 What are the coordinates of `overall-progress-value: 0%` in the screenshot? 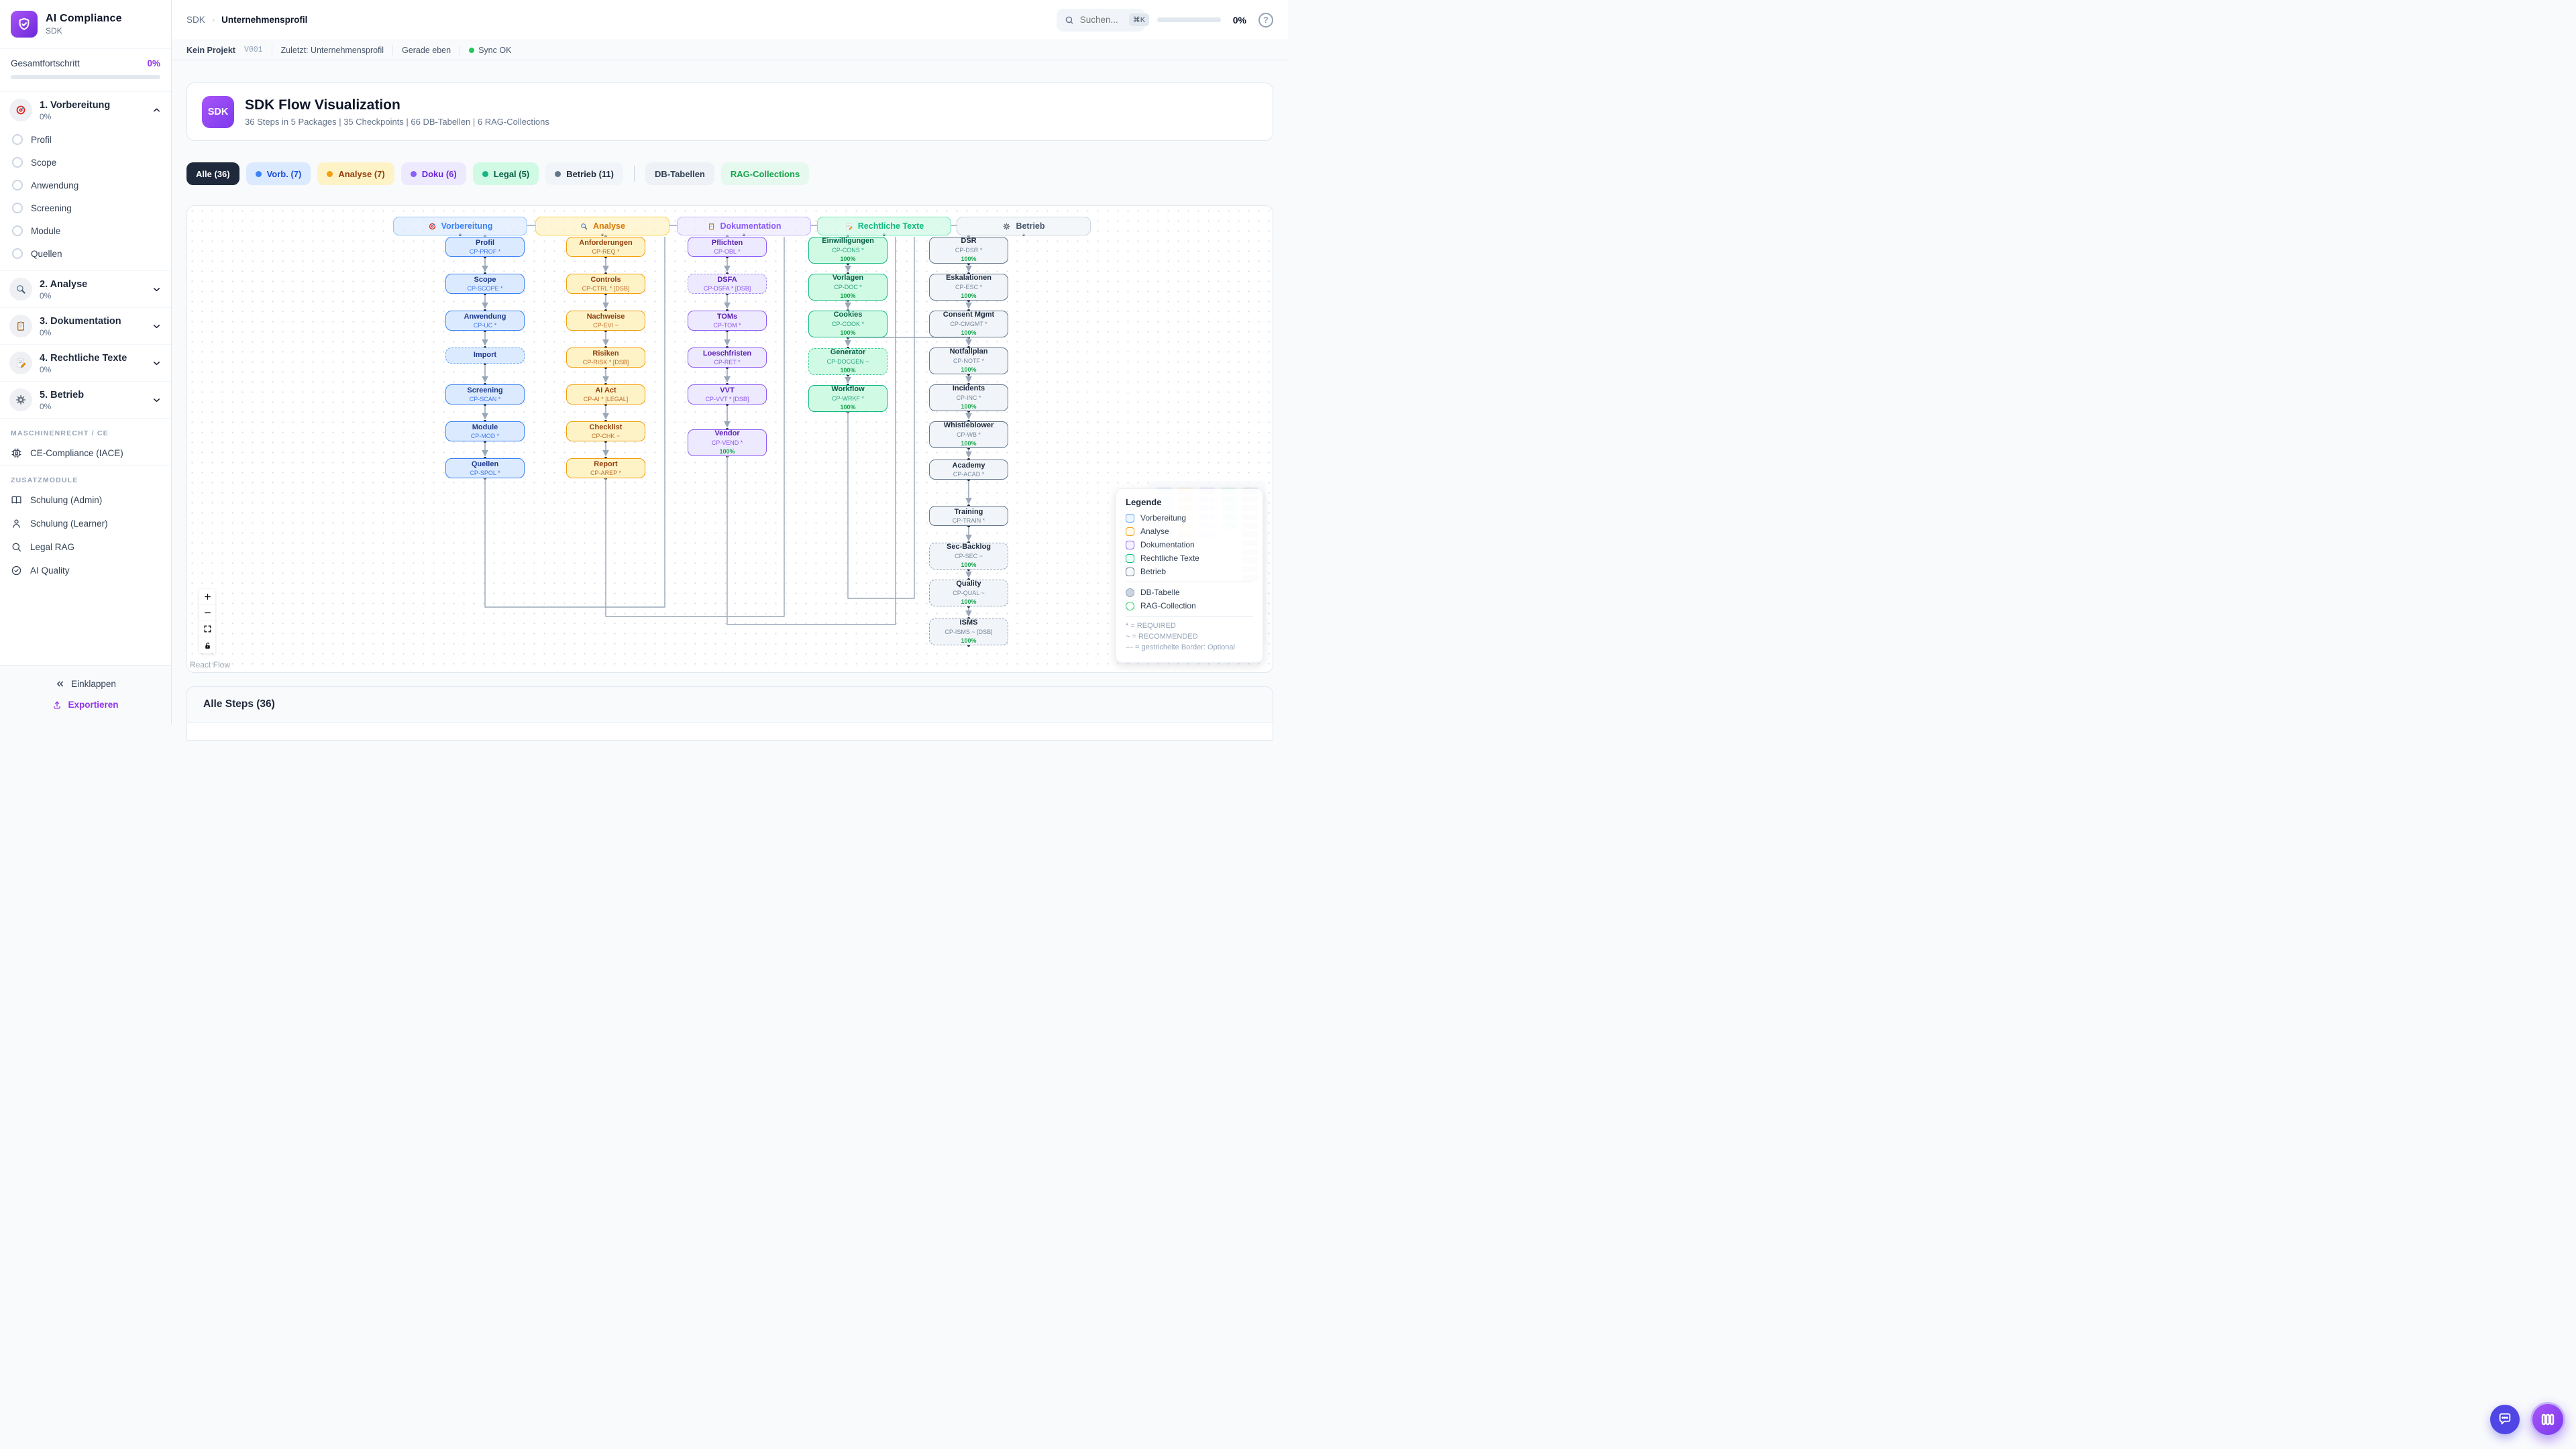 It's located at (153, 63).